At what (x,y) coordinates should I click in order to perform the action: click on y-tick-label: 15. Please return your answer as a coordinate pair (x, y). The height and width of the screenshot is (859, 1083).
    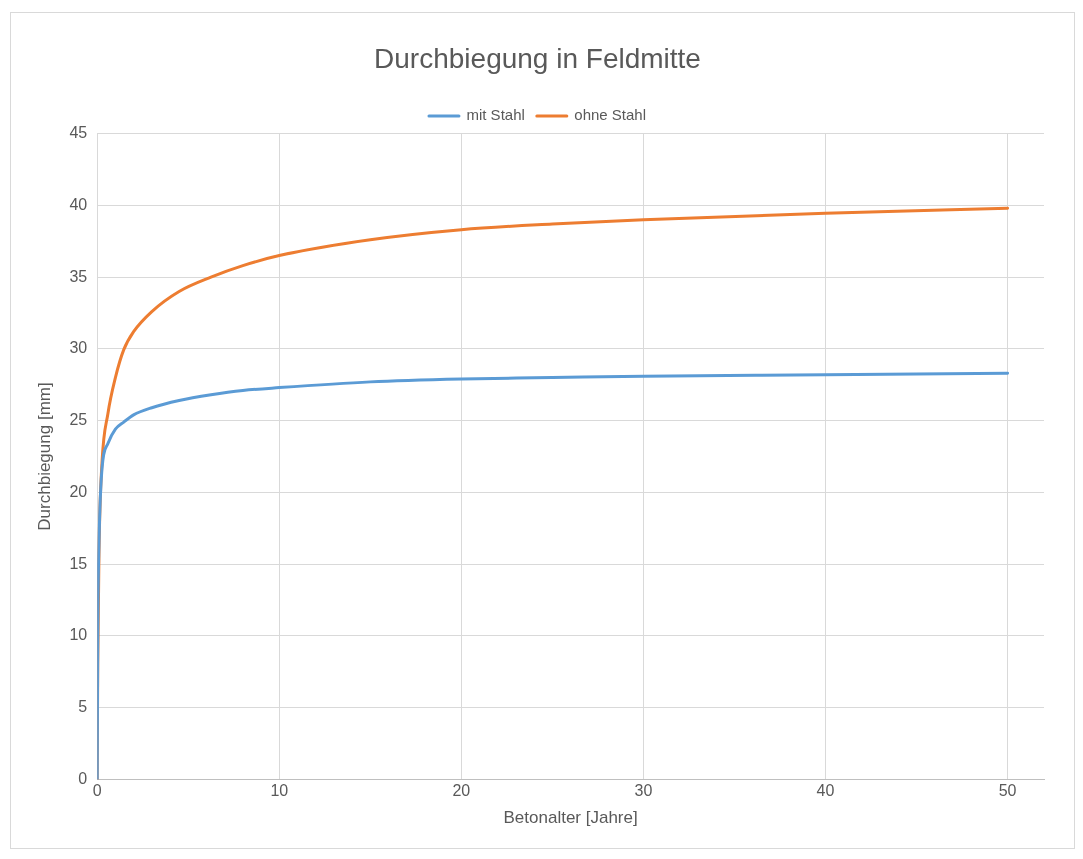
    Looking at the image, I should click on (78, 563).